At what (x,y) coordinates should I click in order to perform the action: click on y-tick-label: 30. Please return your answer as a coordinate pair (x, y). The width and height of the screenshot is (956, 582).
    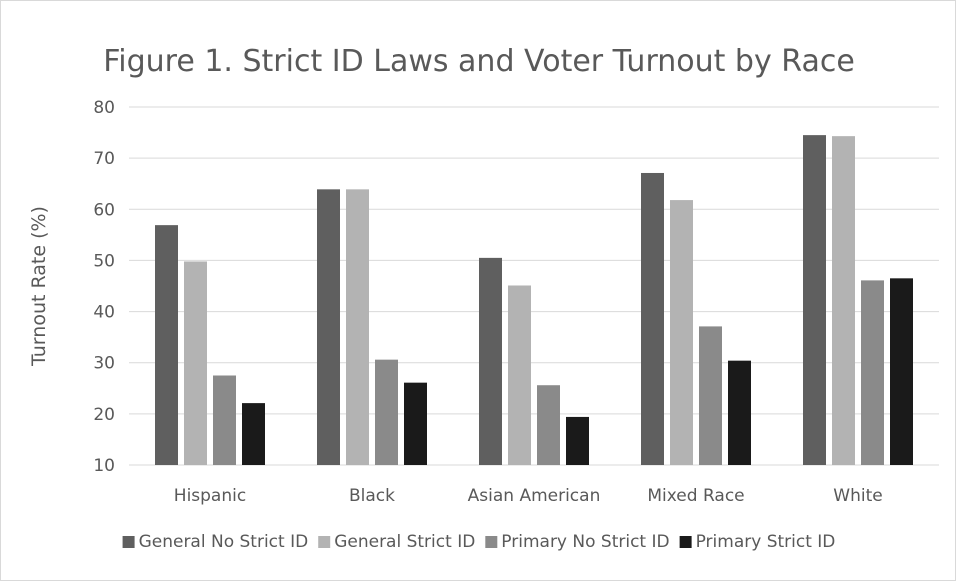
    Looking at the image, I should click on (104, 364).